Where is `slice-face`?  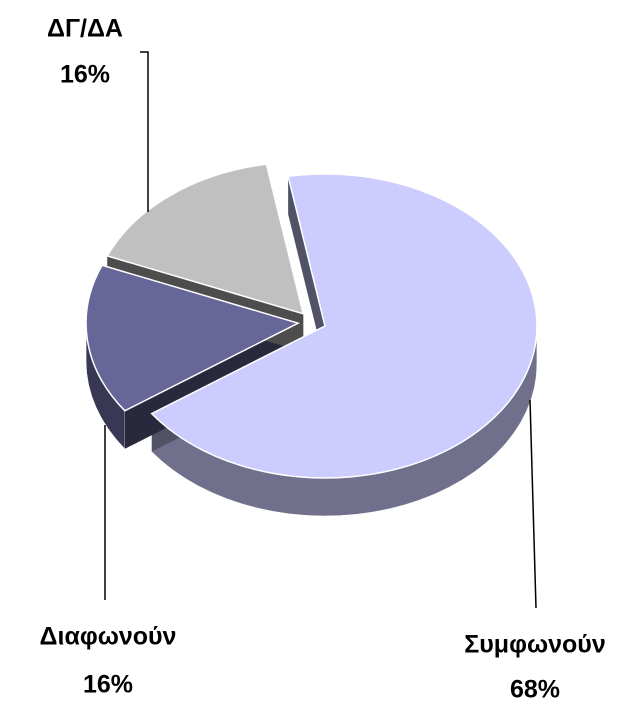 slice-face is located at coordinates (306, 270).